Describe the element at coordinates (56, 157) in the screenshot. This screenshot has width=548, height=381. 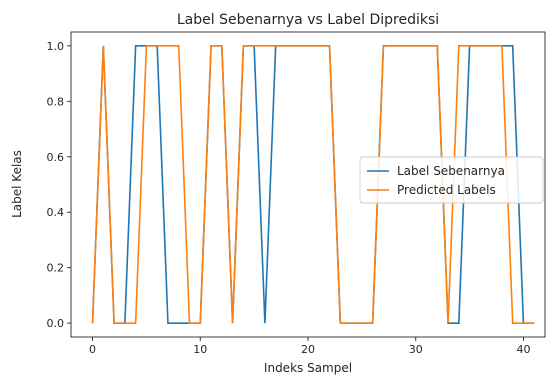
I see `y-tick-label: 0.6` at that location.